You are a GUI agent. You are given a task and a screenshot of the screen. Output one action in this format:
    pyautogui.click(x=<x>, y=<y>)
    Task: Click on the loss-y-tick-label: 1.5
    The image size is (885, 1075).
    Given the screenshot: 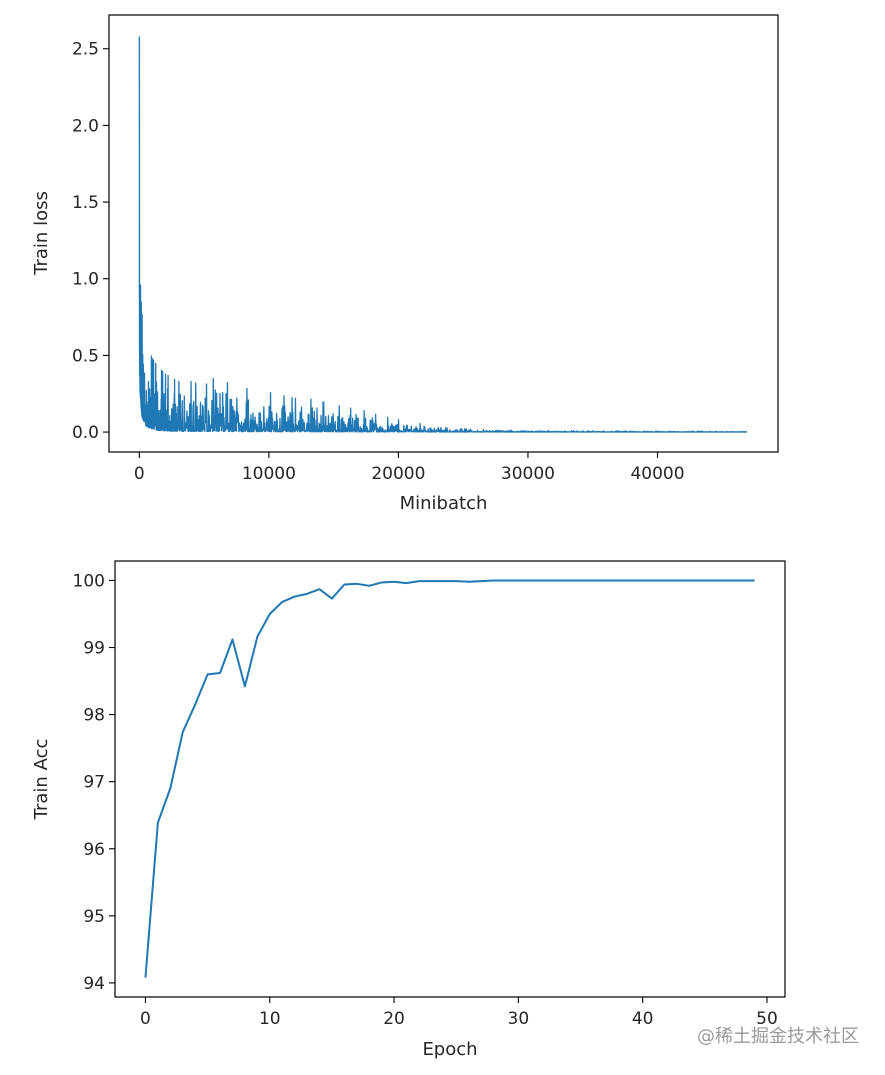 What is the action you would take?
    pyautogui.click(x=85, y=203)
    